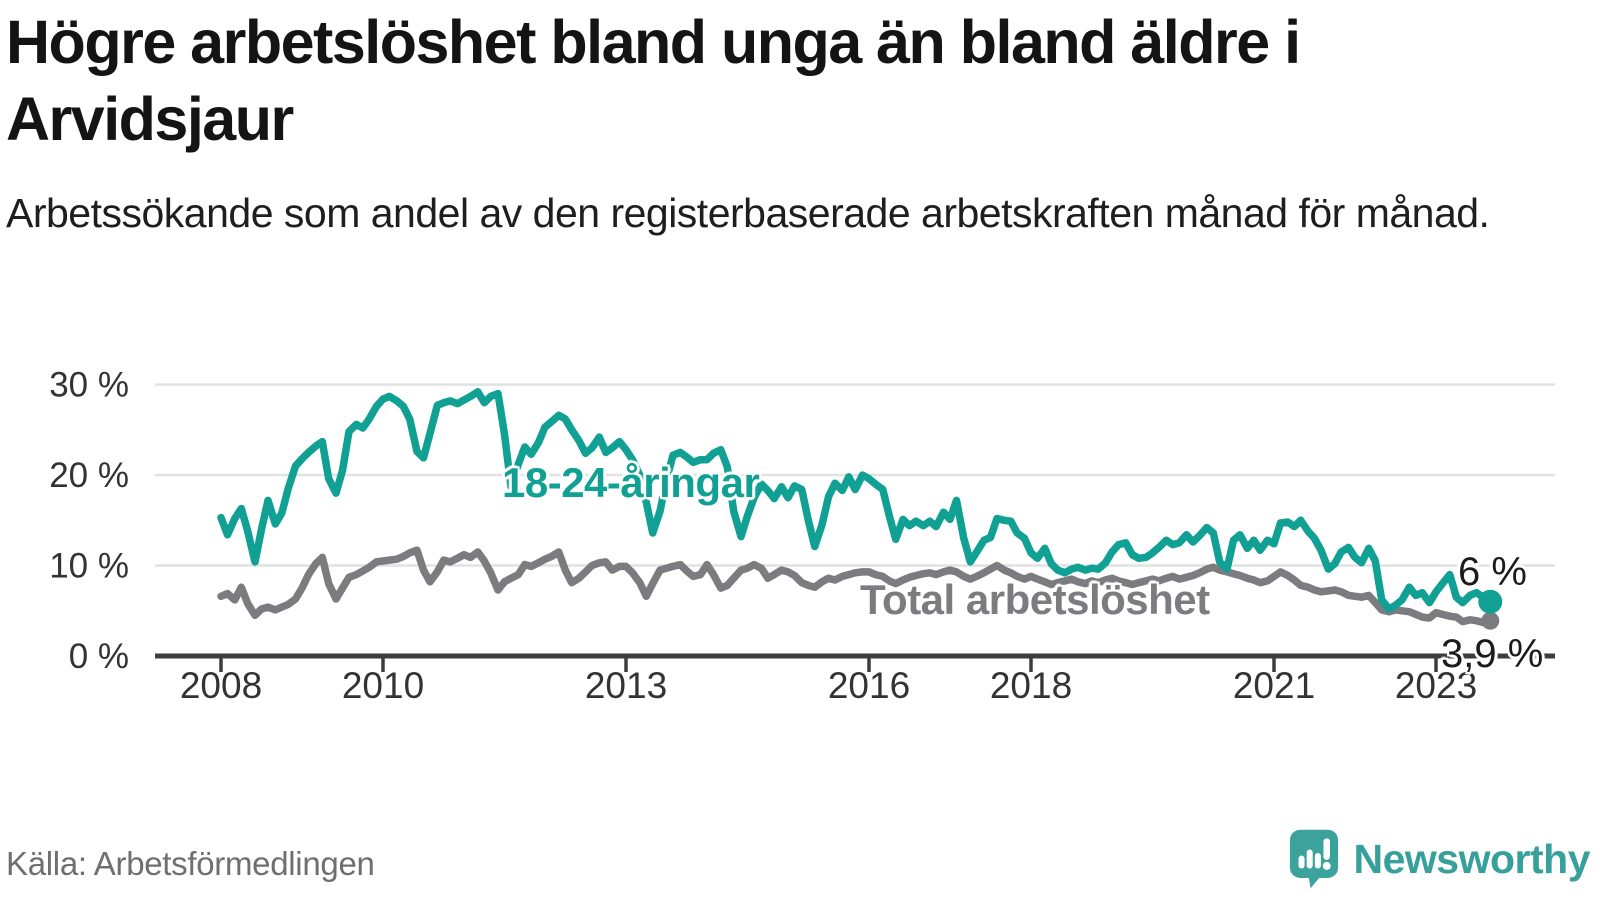  What do you see at coordinates (89, 475) in the screenshot?
I see `y-tick-label: 20 %` at bounding box center [89, 475].